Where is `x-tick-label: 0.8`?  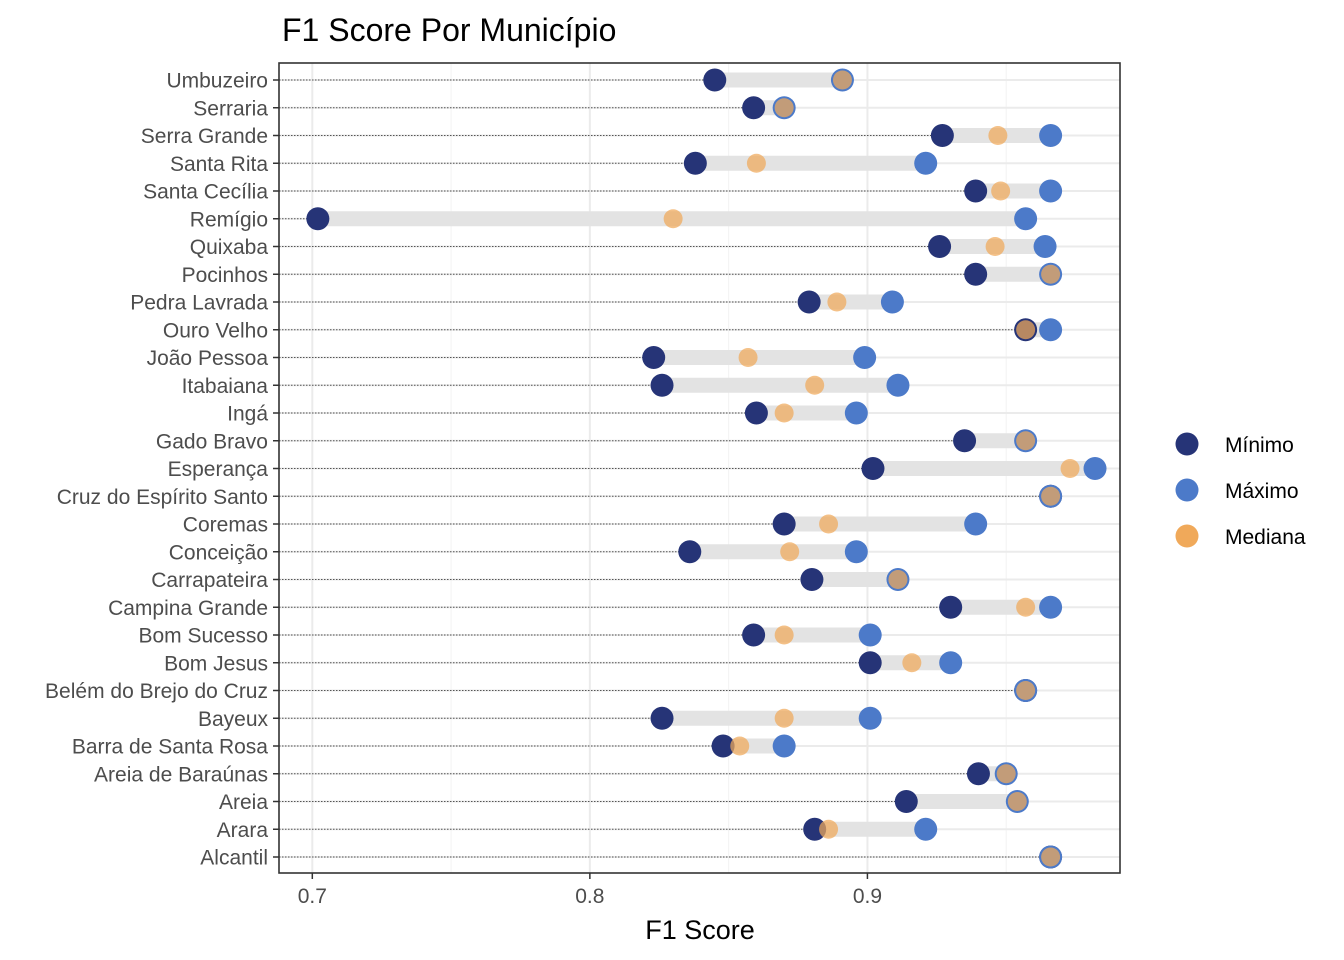 x-tick-label: 0.8 is located at coordinates (589, 896).